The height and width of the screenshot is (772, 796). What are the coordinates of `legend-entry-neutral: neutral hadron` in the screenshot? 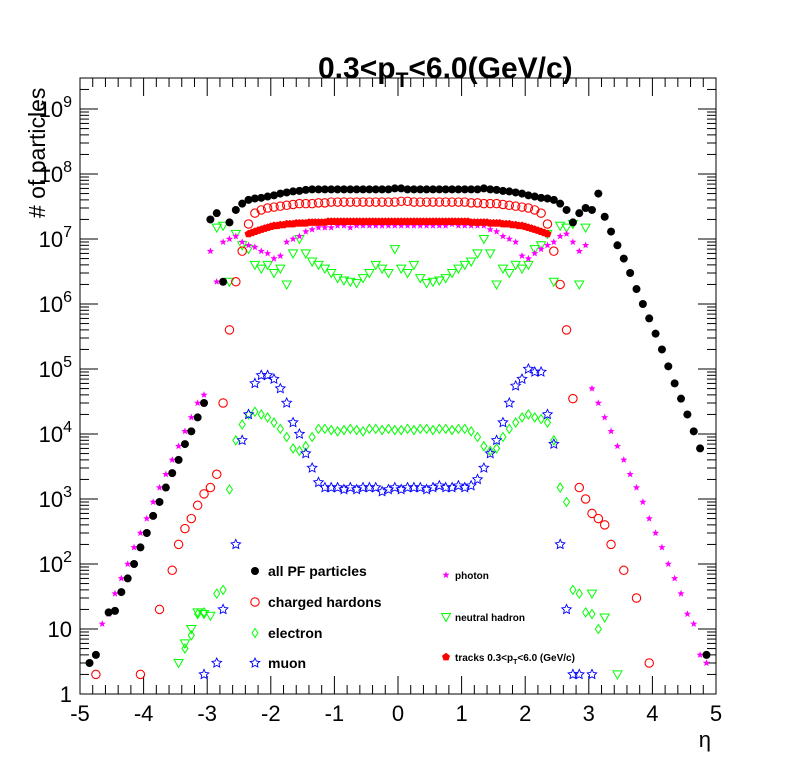 It's located at (482, 618).